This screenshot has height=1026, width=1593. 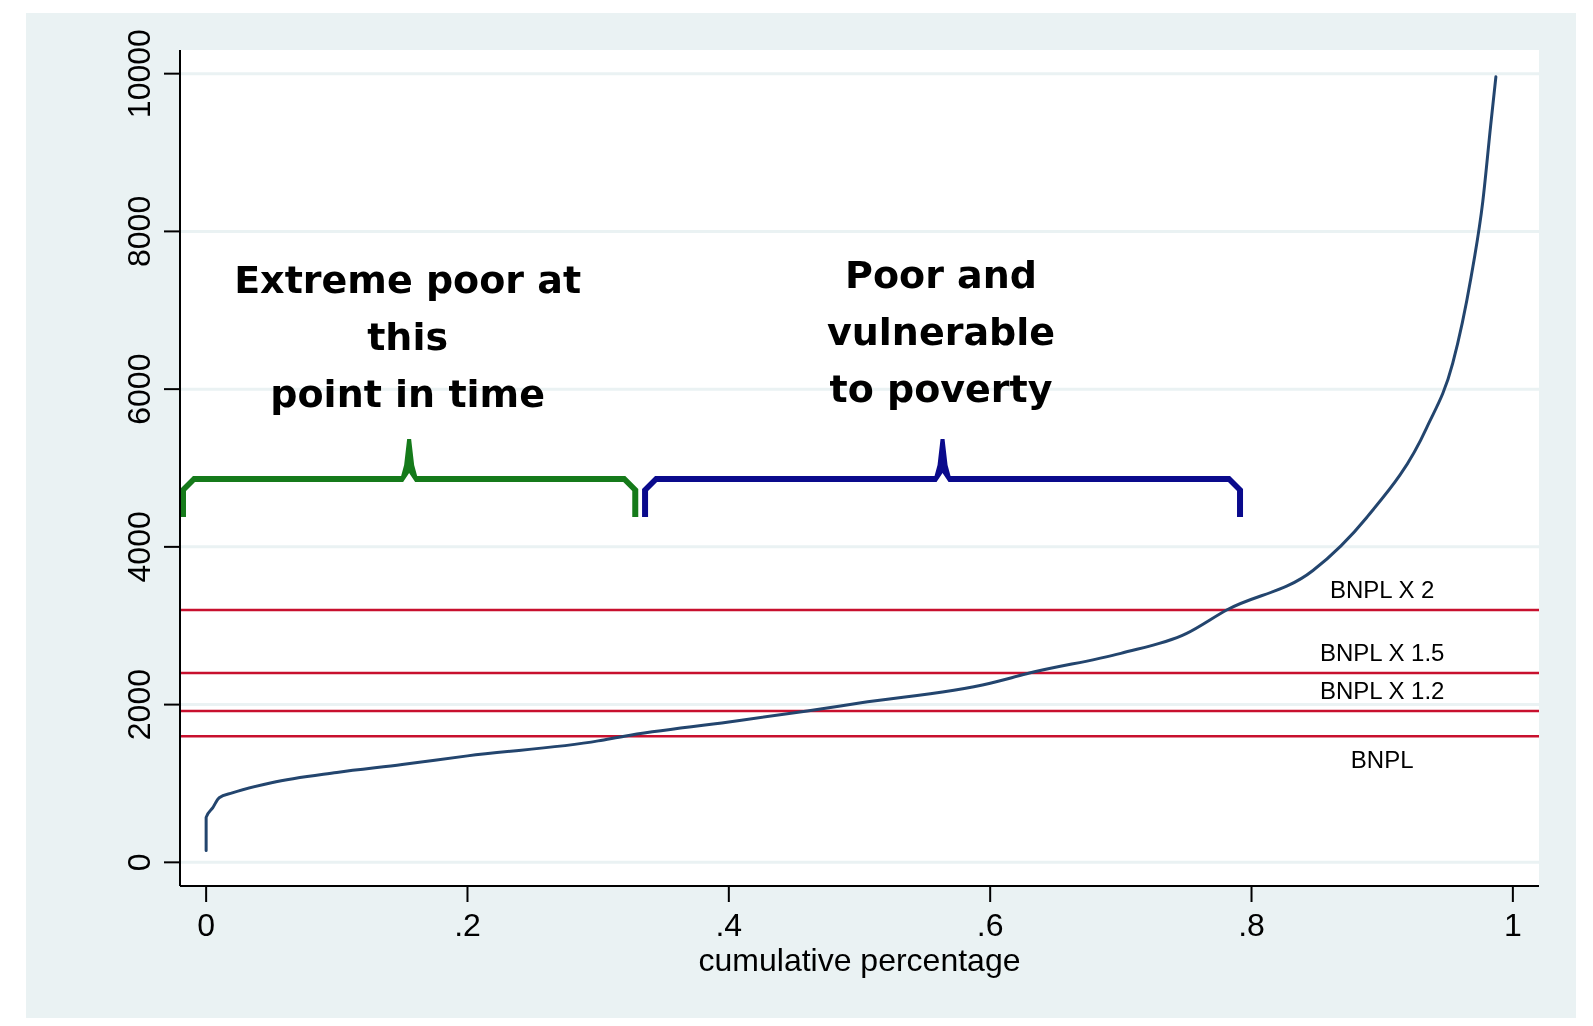 What do you see at coordinates (139, 705) in the screenshot?
I see `y-tick-label: 2000` at bounding box center [139, 705].